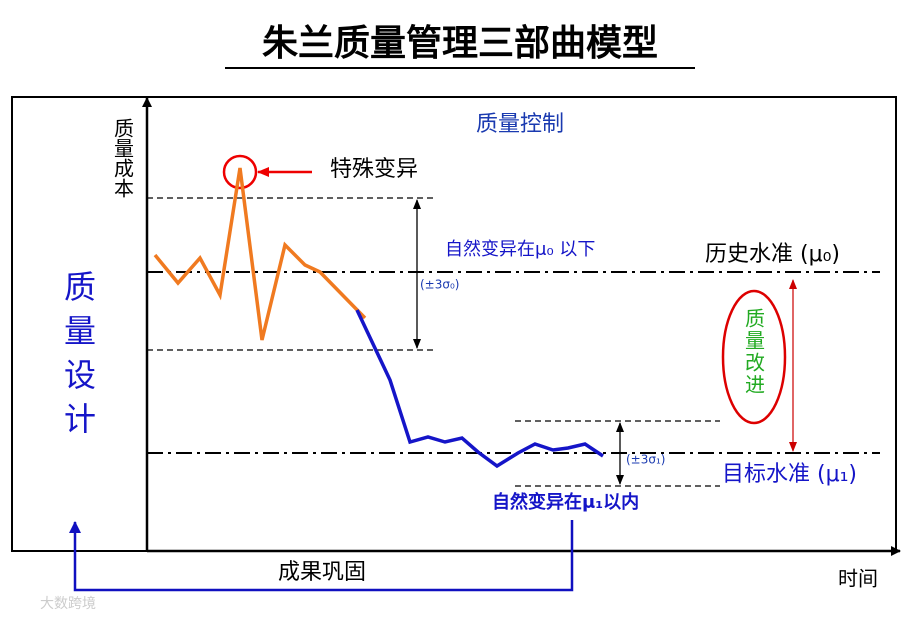  What do you see at coordinates (78, 358) in the screenshot?
I see `section-design: 质量设计` at bounding box center [78, 358].